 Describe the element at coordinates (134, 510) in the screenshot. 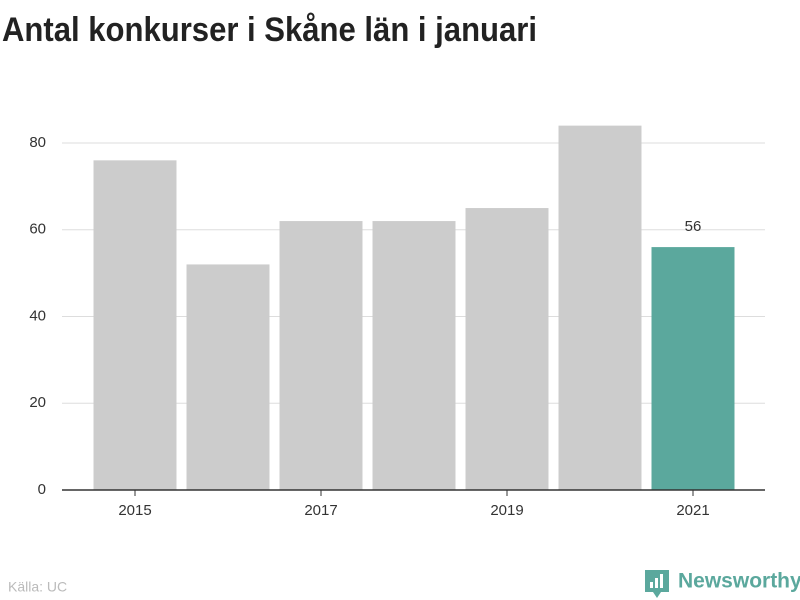

I see `x-tick-label: 2015` at that location.